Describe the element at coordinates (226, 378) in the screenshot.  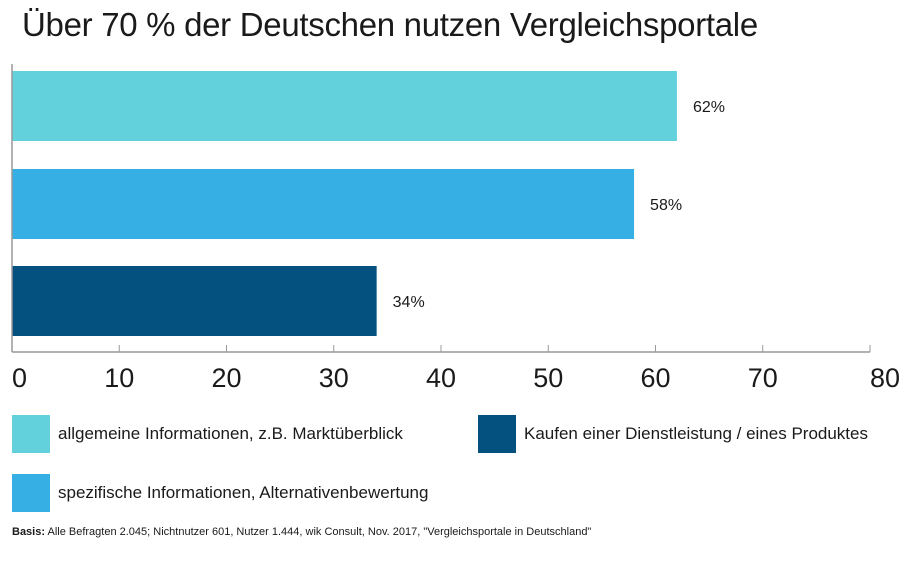
I see `x-tick-label: 20` at that location.